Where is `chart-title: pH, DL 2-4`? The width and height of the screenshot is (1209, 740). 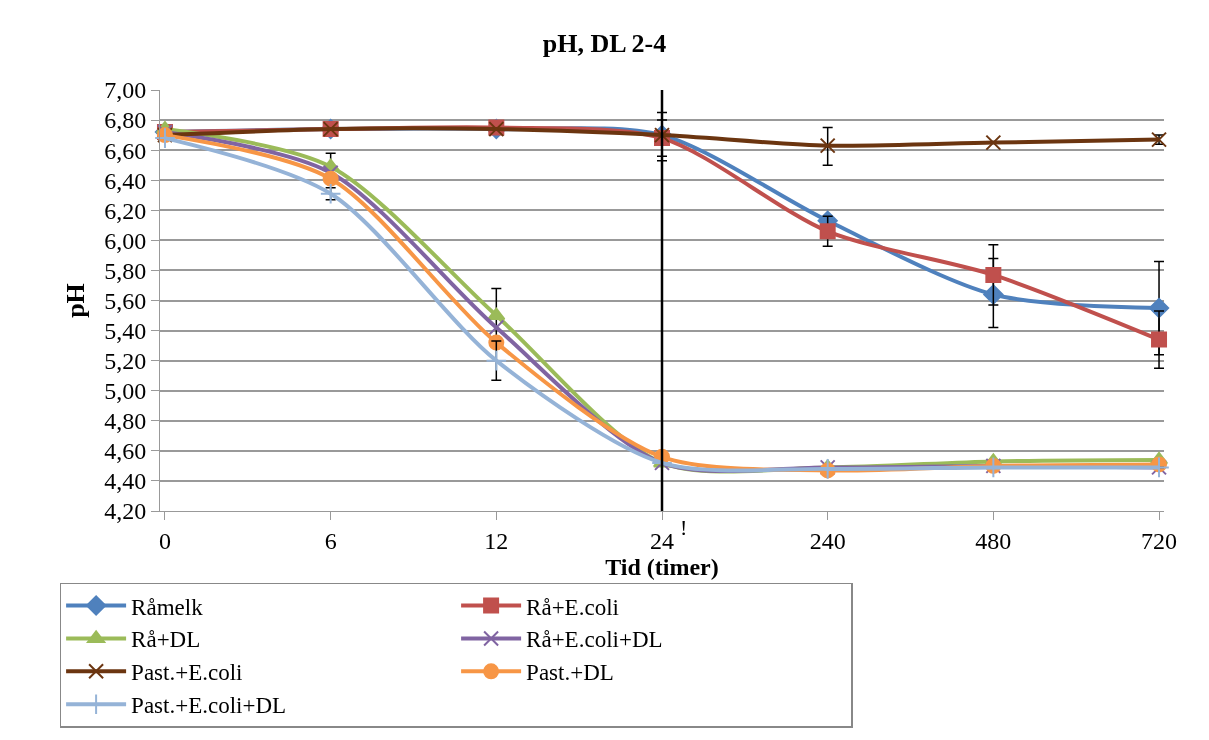 chart-title: pH, DL 2-4 is located at coordinates (604, 43).